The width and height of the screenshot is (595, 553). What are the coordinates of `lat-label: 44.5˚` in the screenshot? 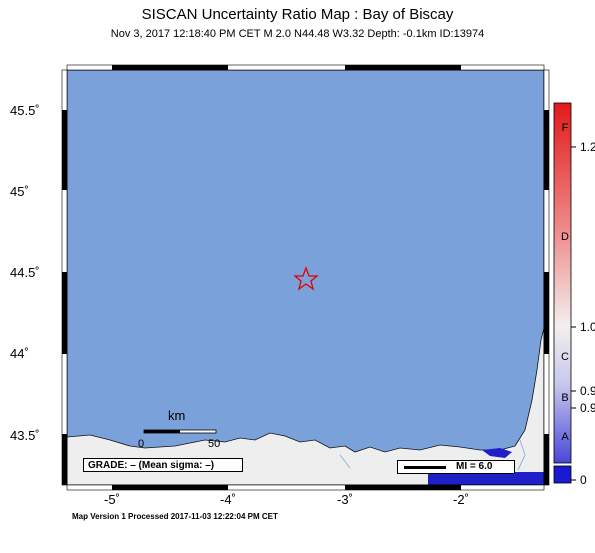 It's located at (25, 272).